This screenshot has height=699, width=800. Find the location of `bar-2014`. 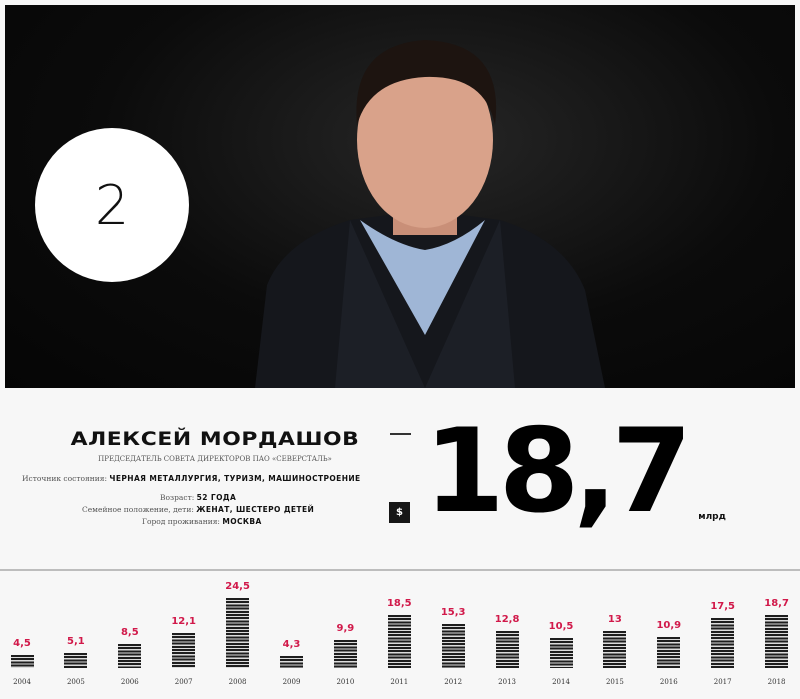

bar-2014 is located at coordinates (561, 653).